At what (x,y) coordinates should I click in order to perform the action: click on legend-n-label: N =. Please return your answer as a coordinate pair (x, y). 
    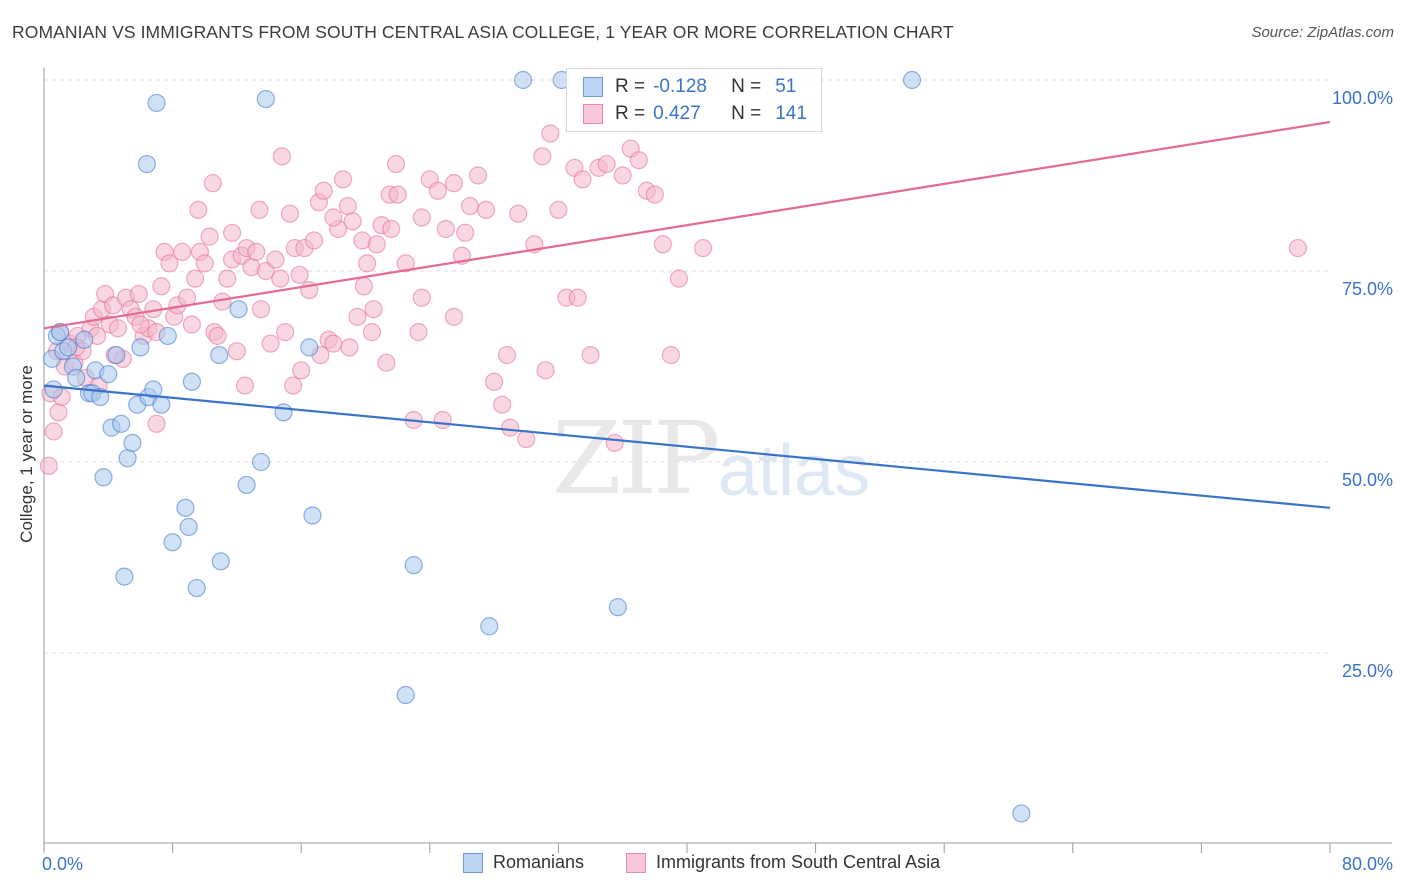
    Looking at the image, I should click on (746, 113).